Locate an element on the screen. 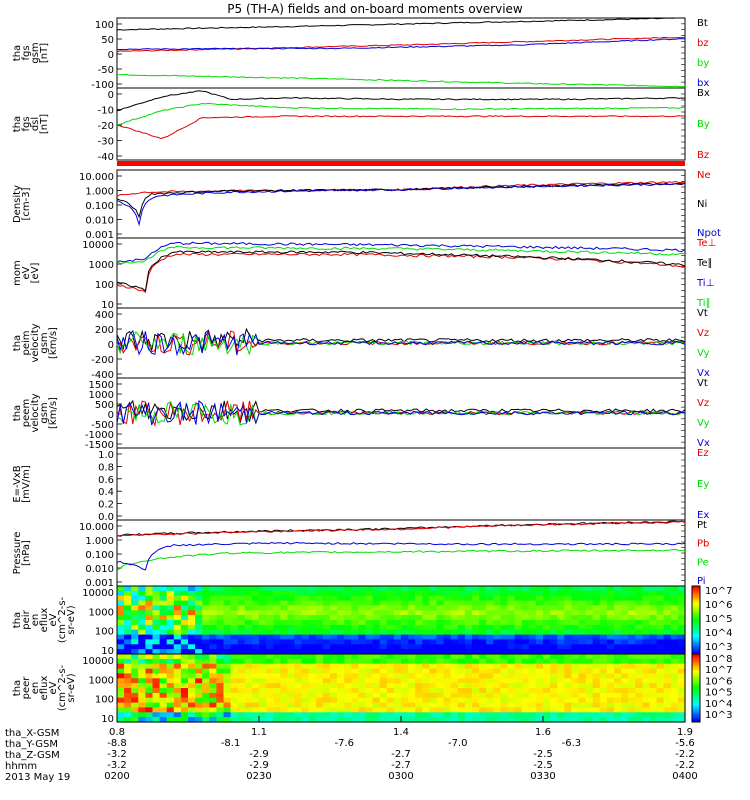 The height and width of the screenshot is (800, 750). y-tick-label: 100 is located at coordinates (104, 632).